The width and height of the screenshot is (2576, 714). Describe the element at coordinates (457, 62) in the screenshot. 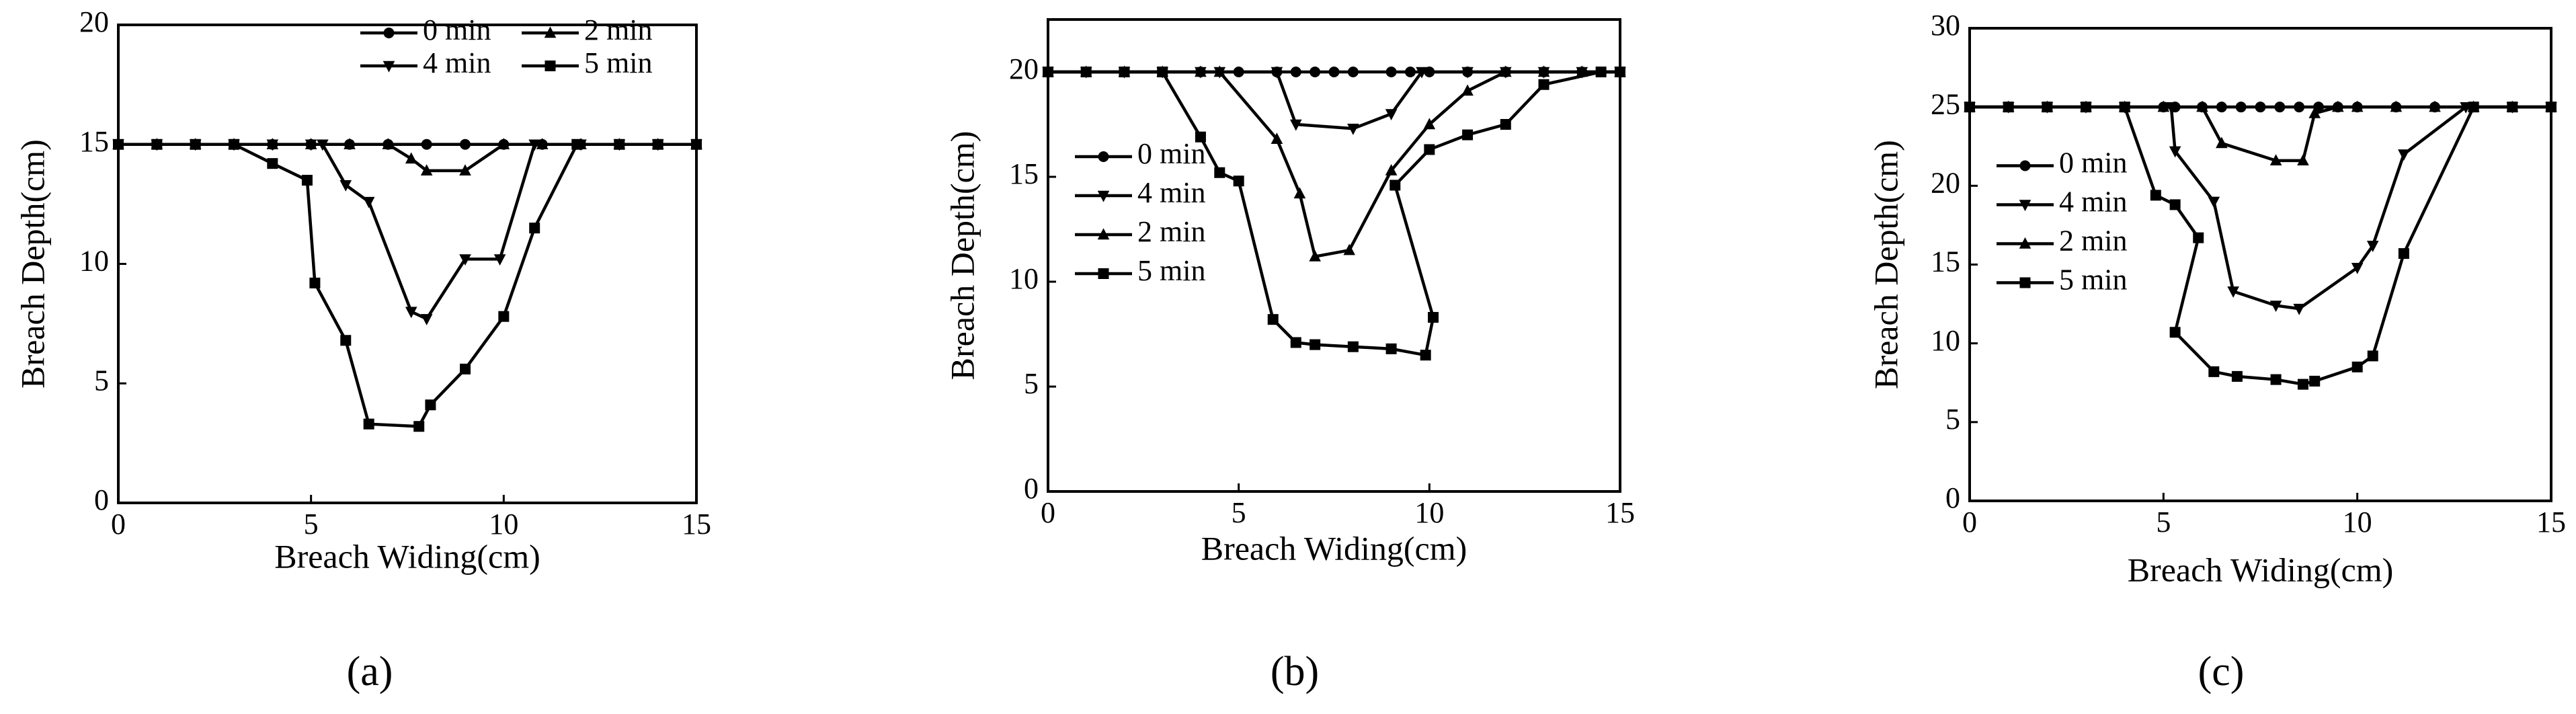

I see `legend-label: 4 min` at that location.